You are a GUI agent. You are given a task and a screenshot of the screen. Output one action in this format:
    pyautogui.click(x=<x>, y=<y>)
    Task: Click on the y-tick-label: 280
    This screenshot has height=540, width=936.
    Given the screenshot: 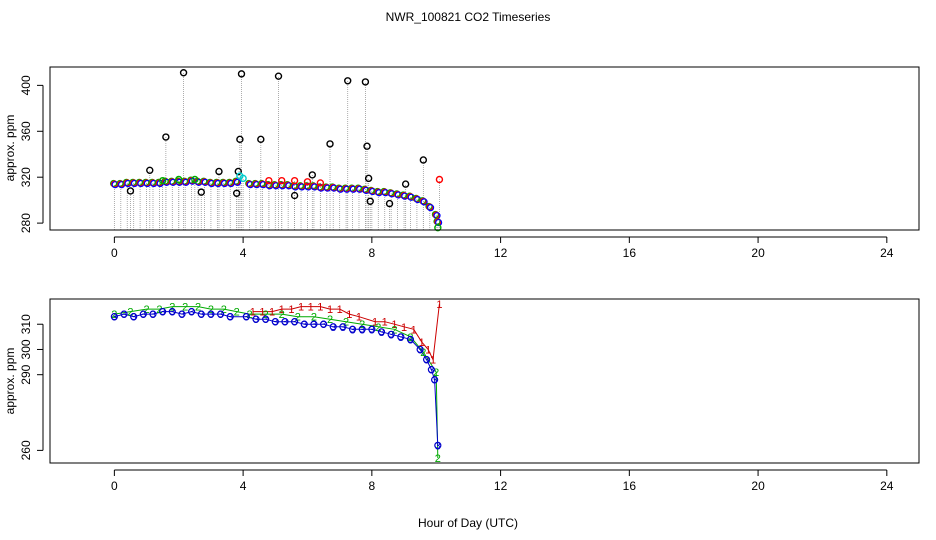 What is the action you would take?
    pyautogui.click(x=26, y=223)
    